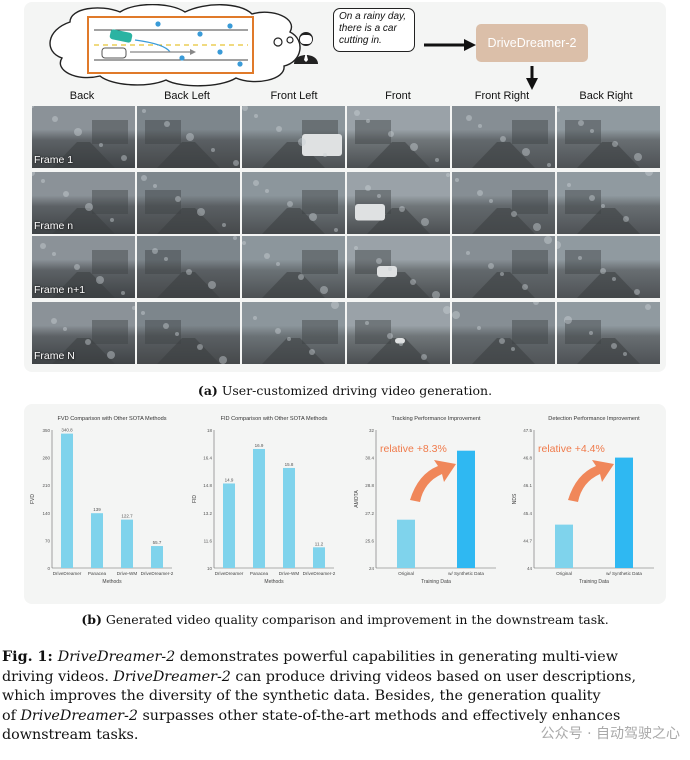  What do you see at coordinates (58, 676) in the screenshot?
I see `caption-segment: driving videos.` at bounding box center [58, 676].